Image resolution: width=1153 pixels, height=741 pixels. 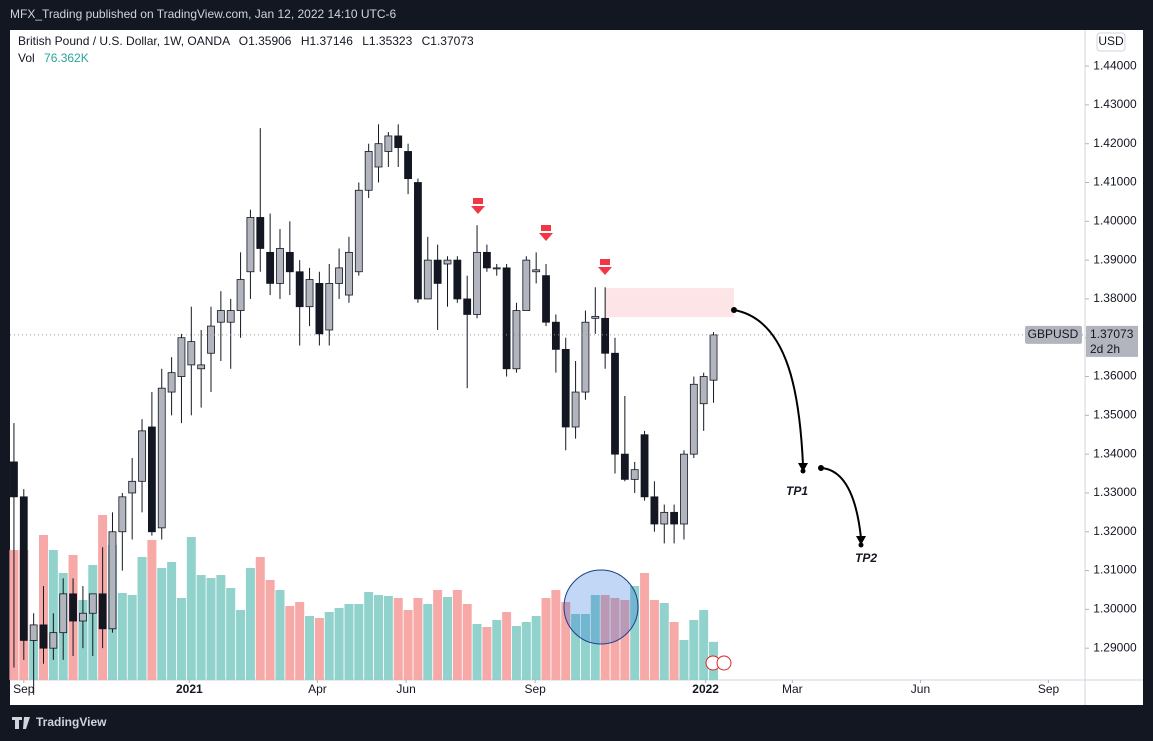 What do you see at coordinates (71, 722) in the screenshot?
I see `footer-logo: TradingView` at bounding box center [71, 722].